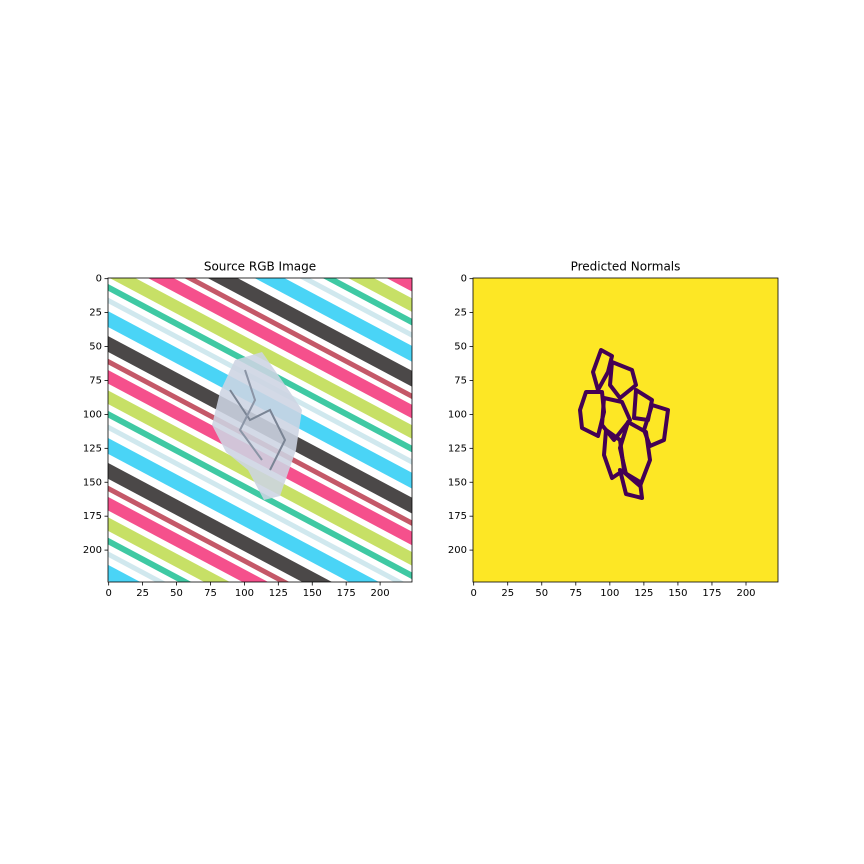  I want to click on chart-title: Predicted Normals, so click(626, 267).